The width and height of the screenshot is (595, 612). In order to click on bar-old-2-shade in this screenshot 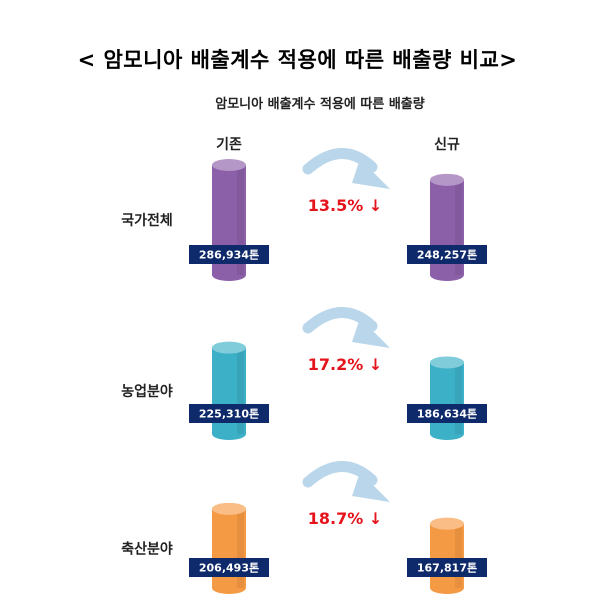, I will do `click(240, 390)`.